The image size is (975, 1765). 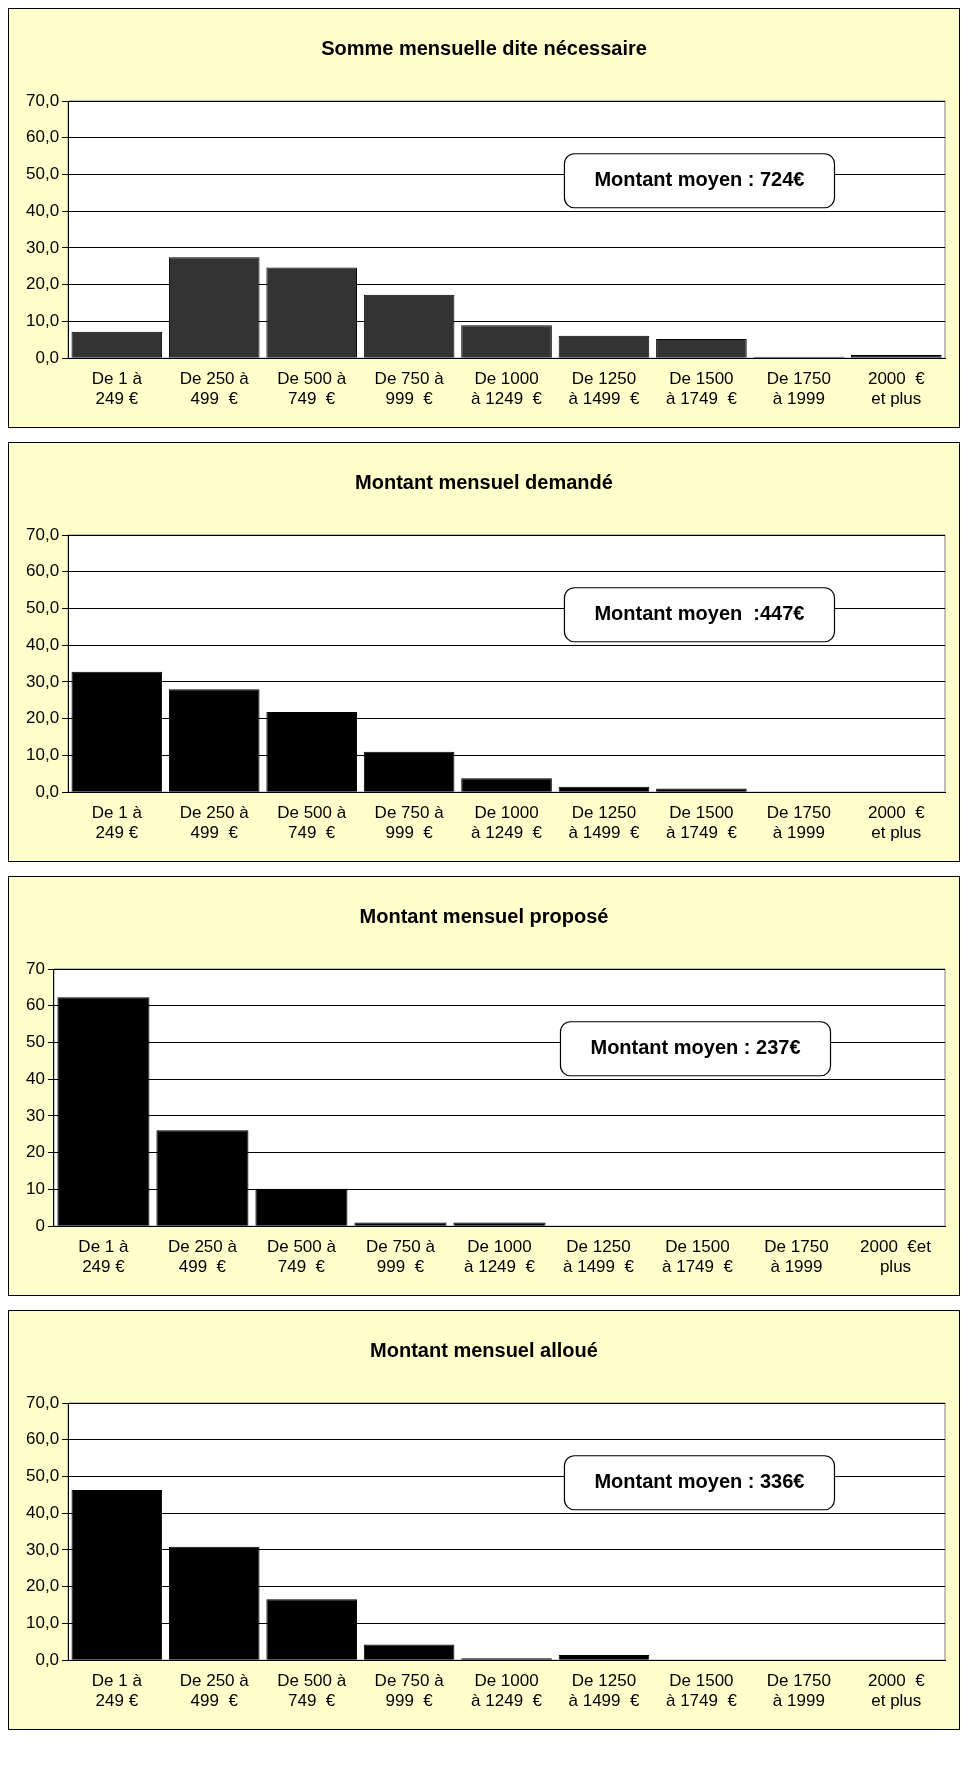 I want to click on y-tick-label: 0, so click(x=40, y=1225).